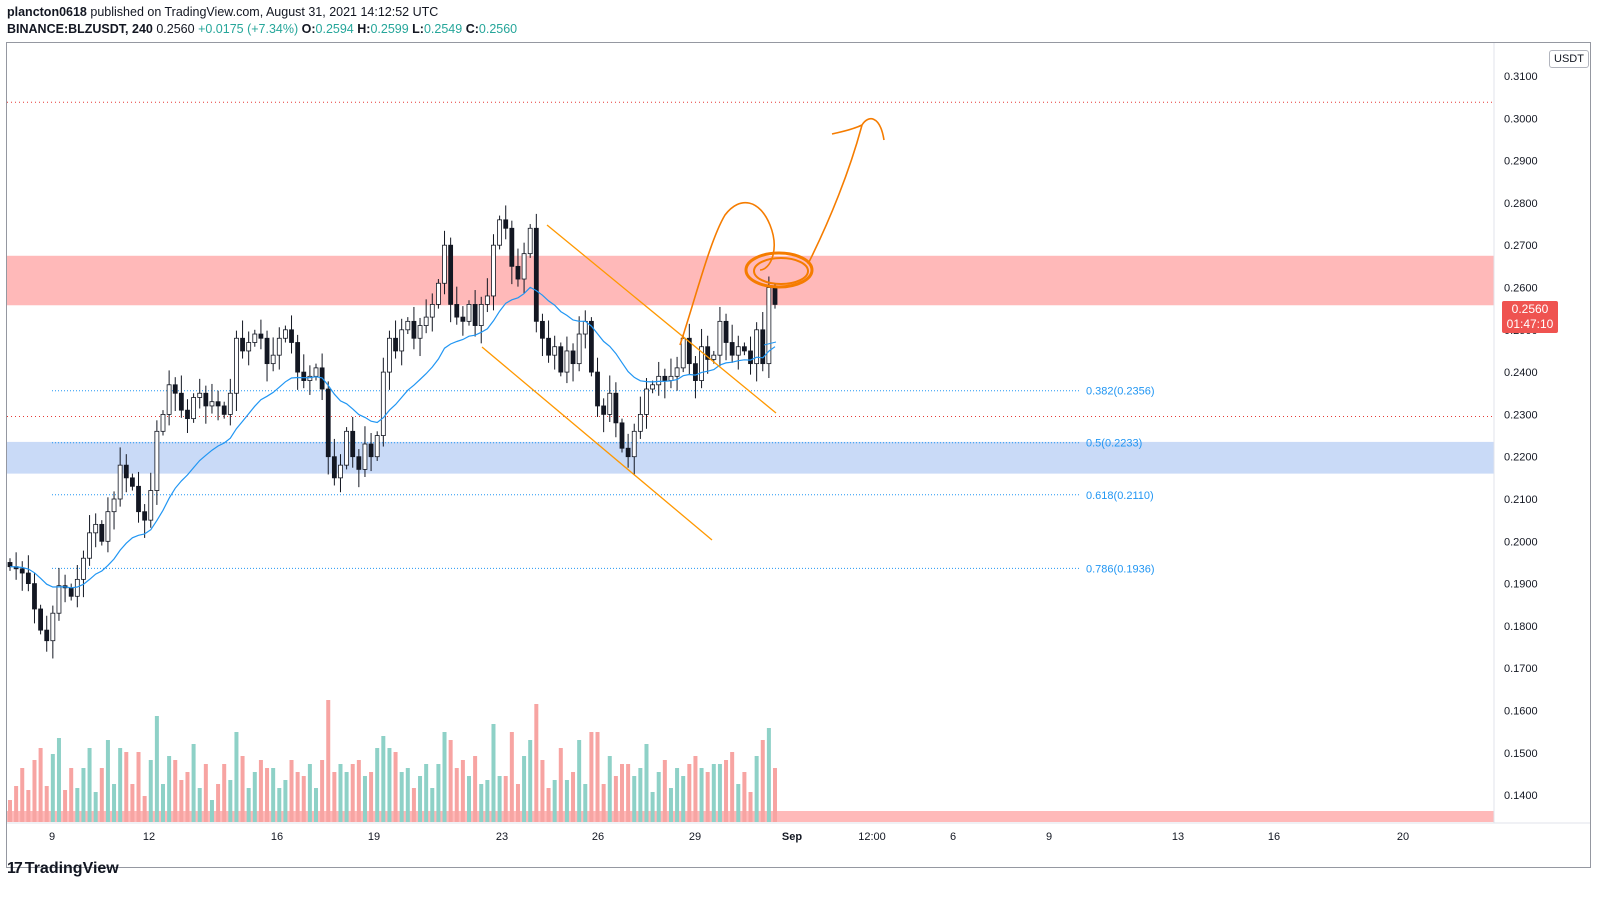 The width and height of the screenshot is (1600, 904). Describe the element at coordinates (80, 29) in the screenshot. I see `symbol: BINANCE:BLZUSDT, 240` at that location.